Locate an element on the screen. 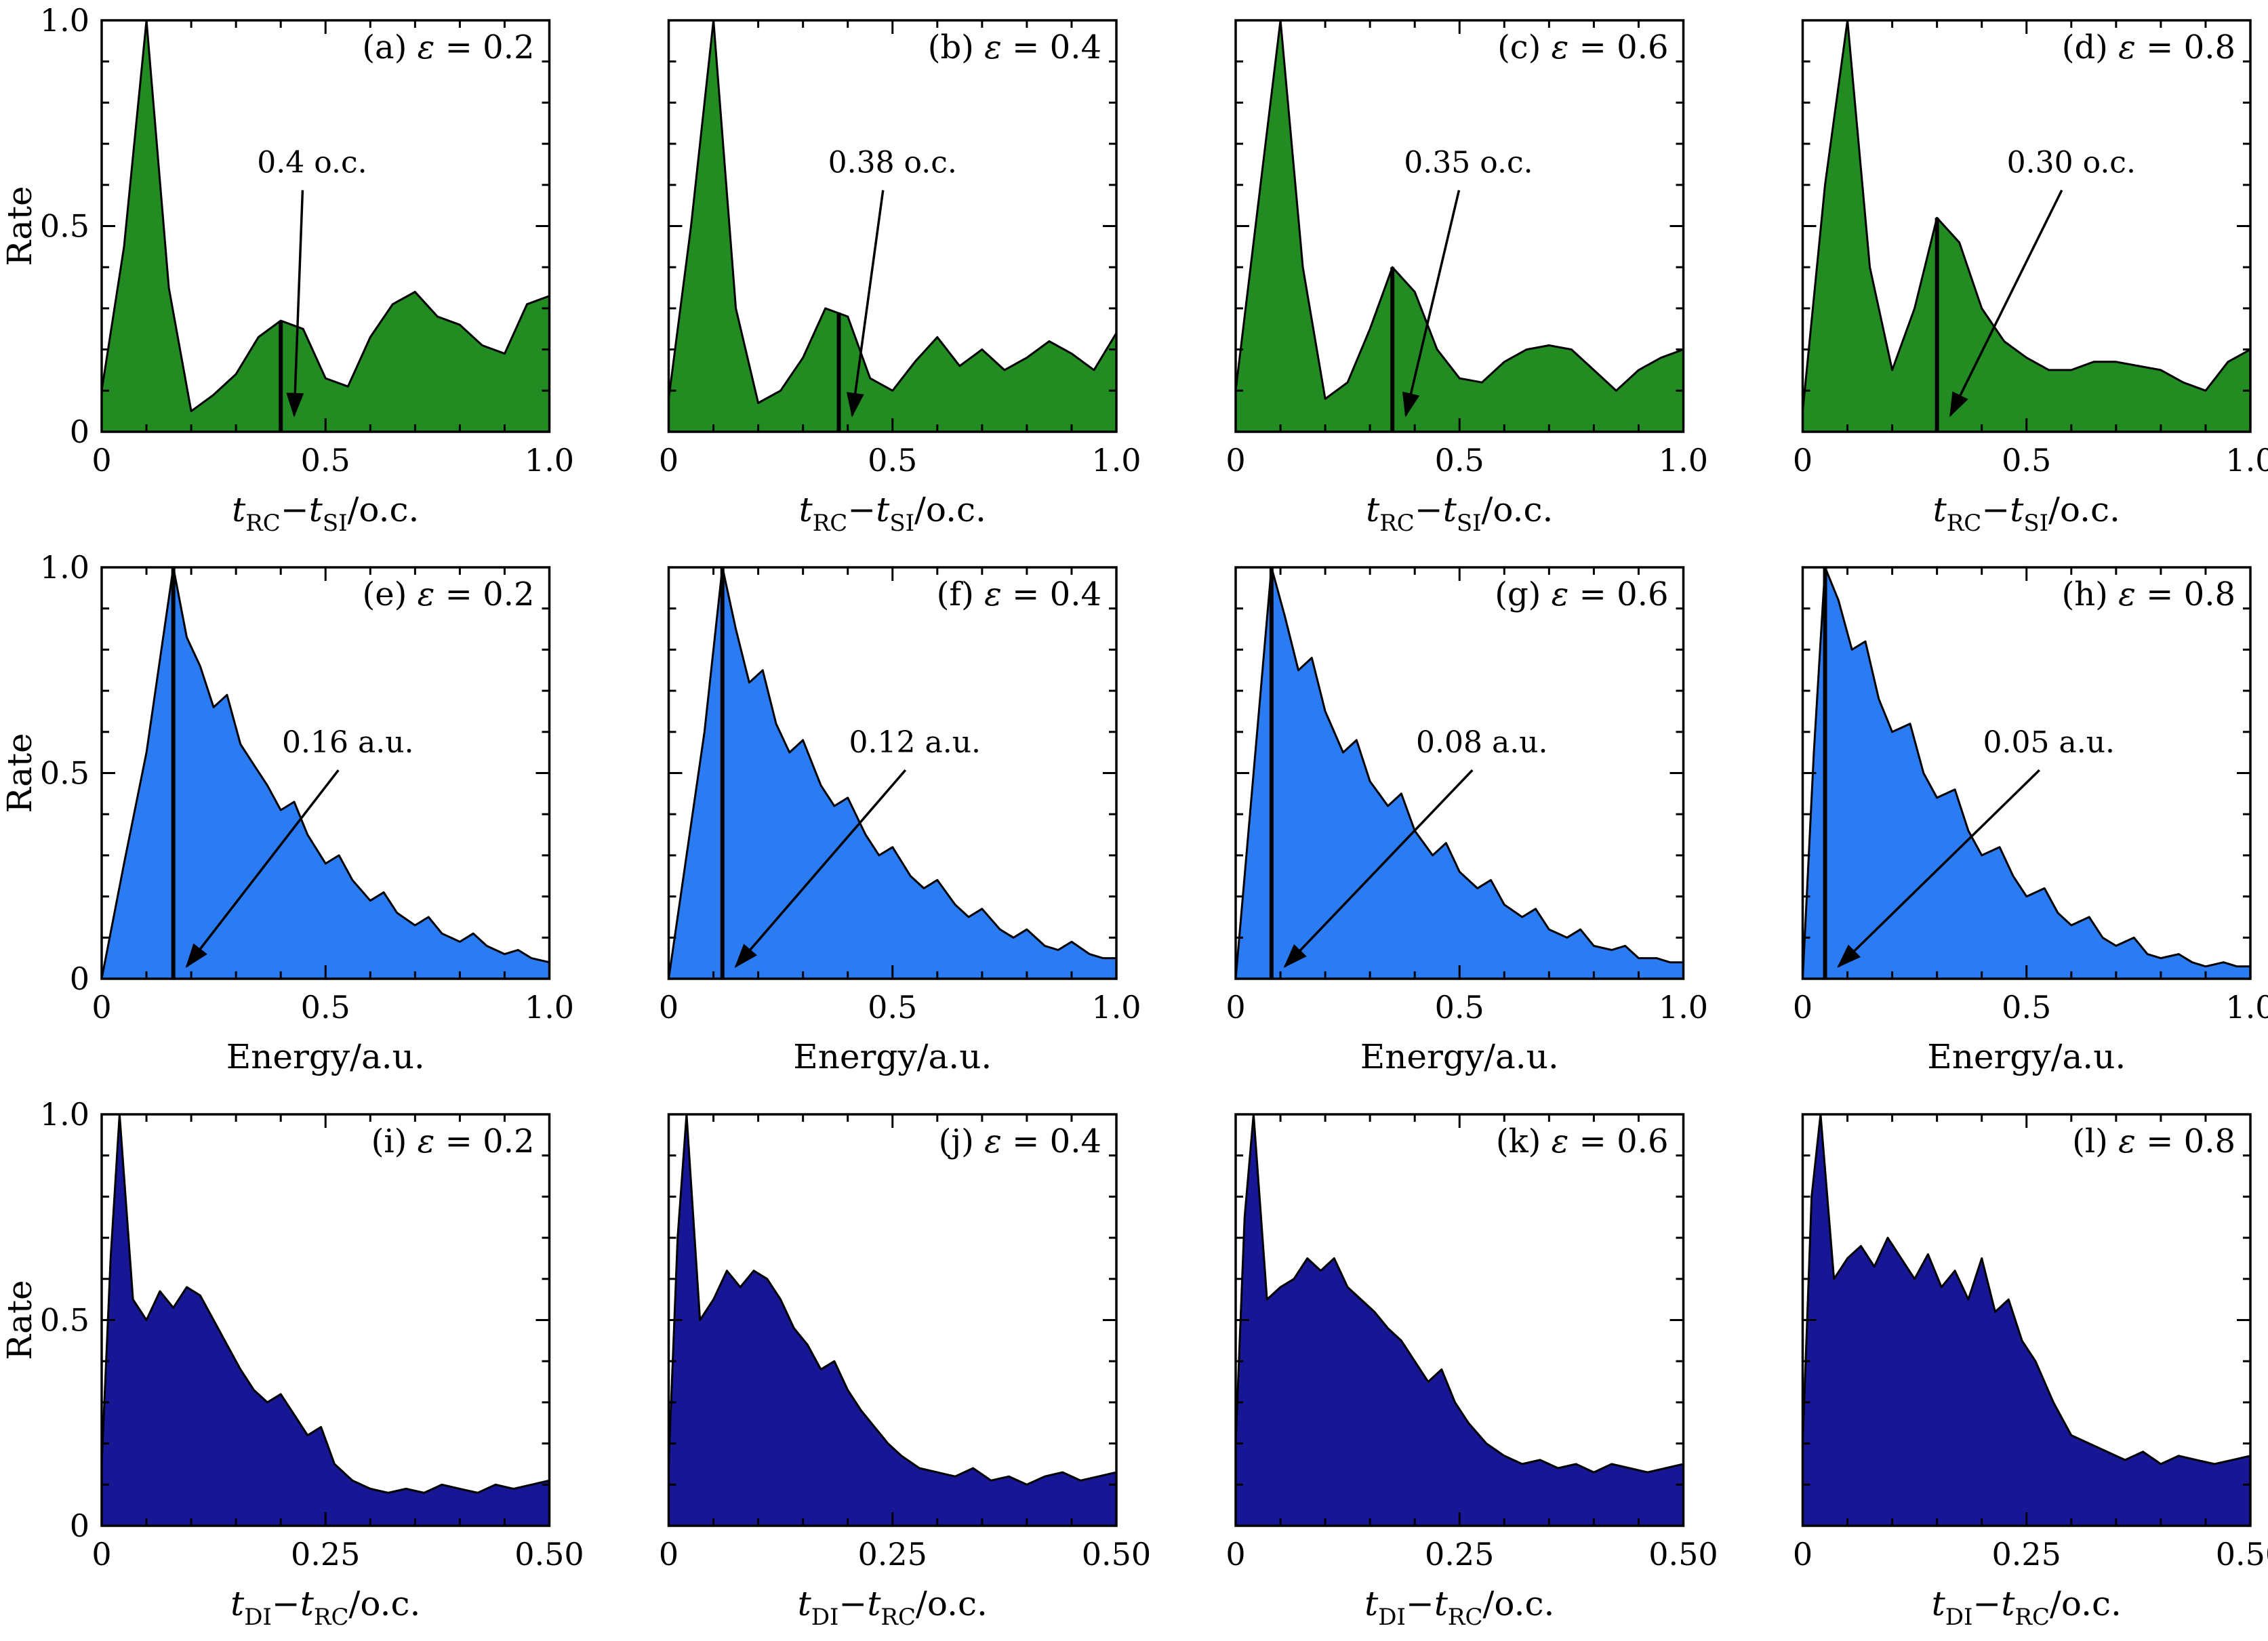  panel-h: 0.05 a.u. 0 0.5 1.0 Energy/a.u. (h) ε = 0.8 is located at coordinates (2030, 821).